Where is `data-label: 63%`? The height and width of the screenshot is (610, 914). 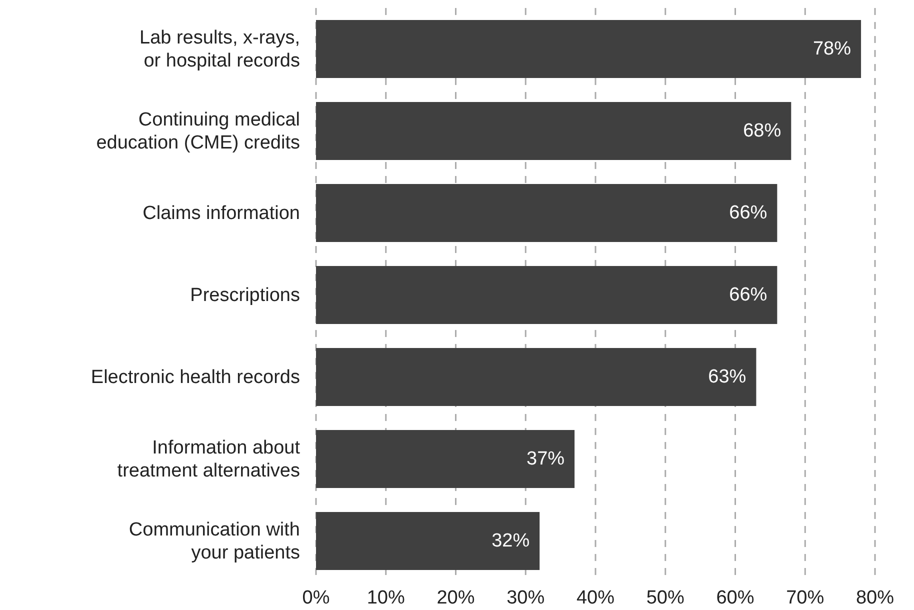
data-label: 63% is located at coordinates (727, 377).